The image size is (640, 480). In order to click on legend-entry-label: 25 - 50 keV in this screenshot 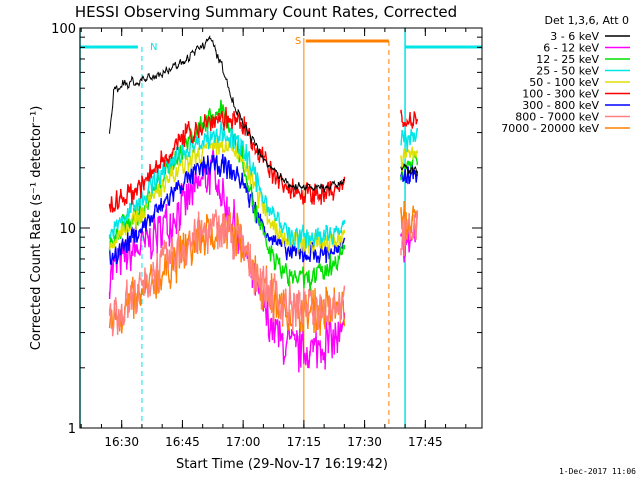, I will do `click(567, 71)`.